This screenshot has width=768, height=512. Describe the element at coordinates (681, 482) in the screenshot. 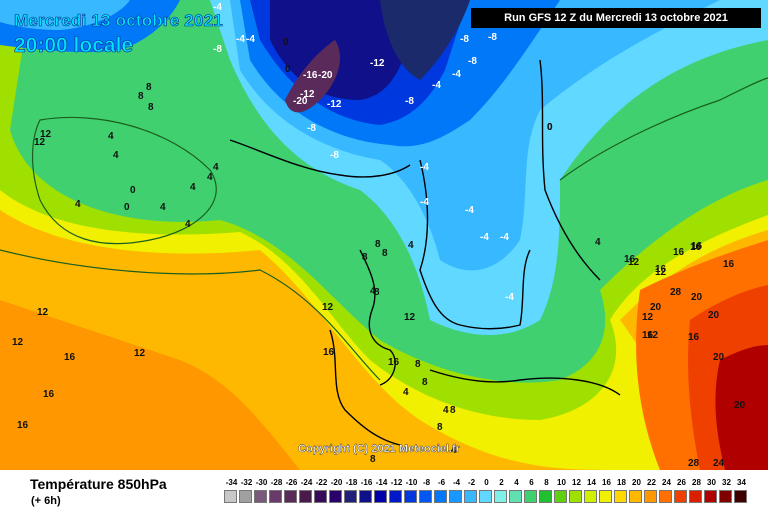

I see `scale-label: 26` at that location.